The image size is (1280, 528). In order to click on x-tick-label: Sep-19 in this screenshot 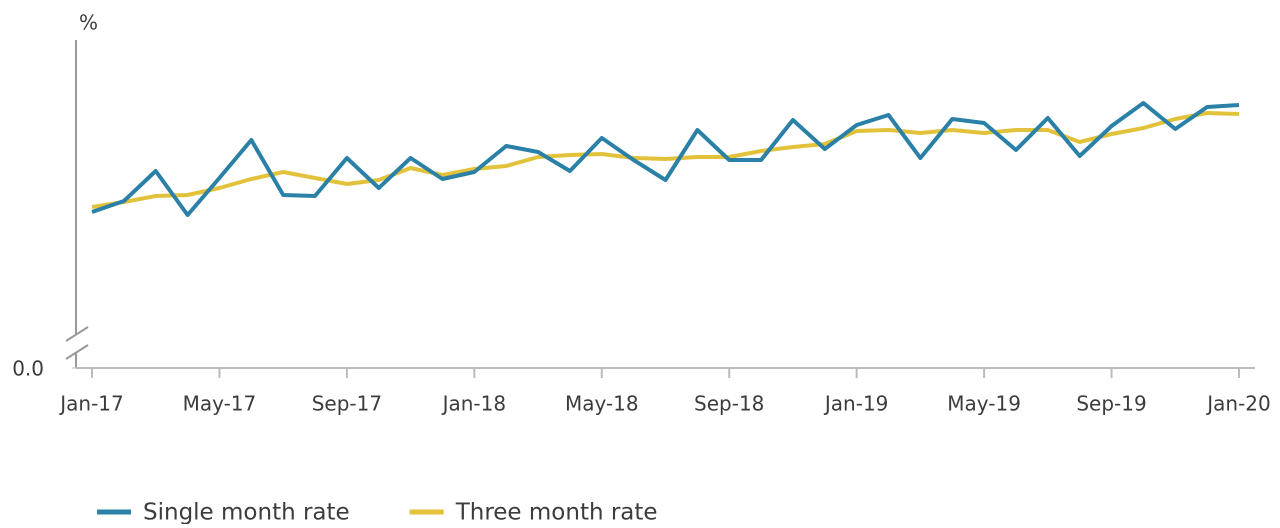, I will do `click(1111, 404)`.